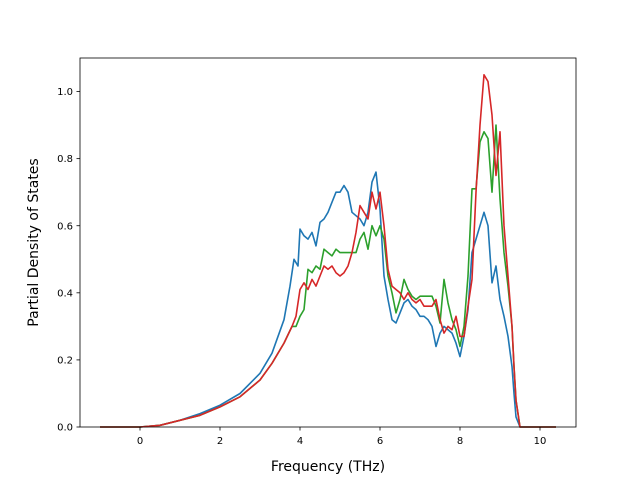  What do you see at coordinates (34, 242) in the screenshot?
I see `y-axis-label: Partial Density of States` at bounding box center [34, 242].